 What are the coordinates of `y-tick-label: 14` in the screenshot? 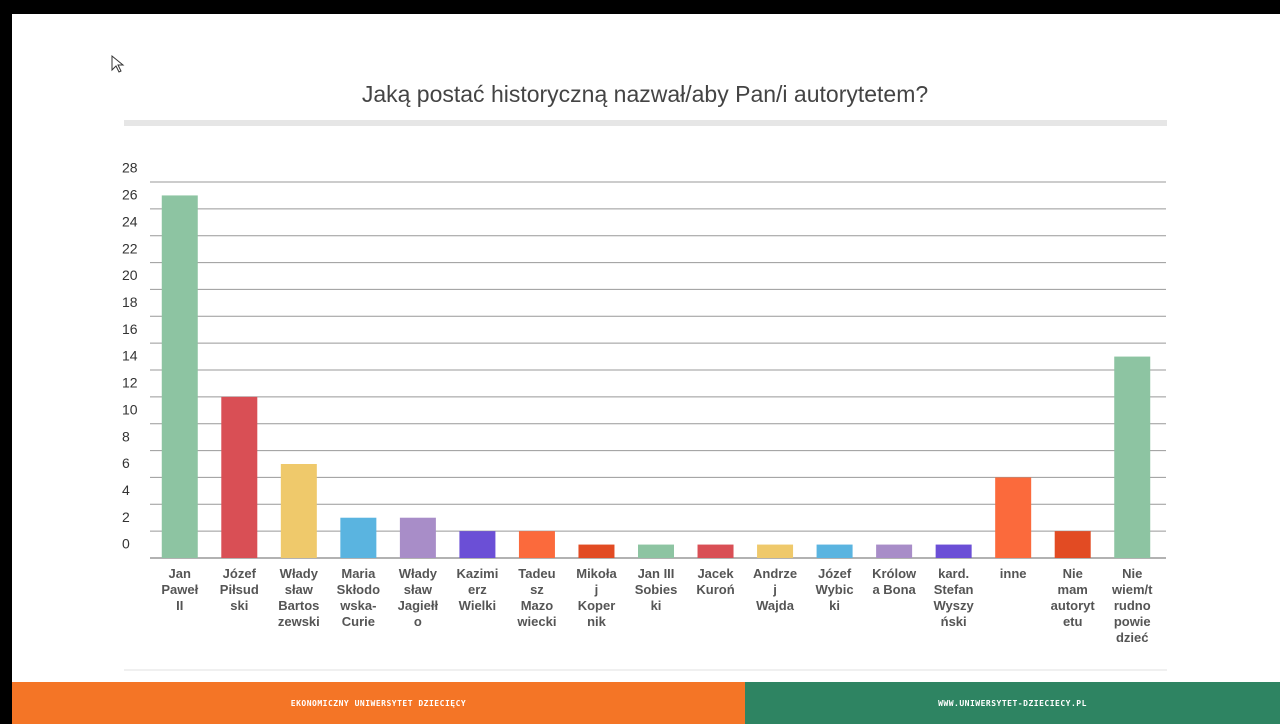 It's located at (130, 356).